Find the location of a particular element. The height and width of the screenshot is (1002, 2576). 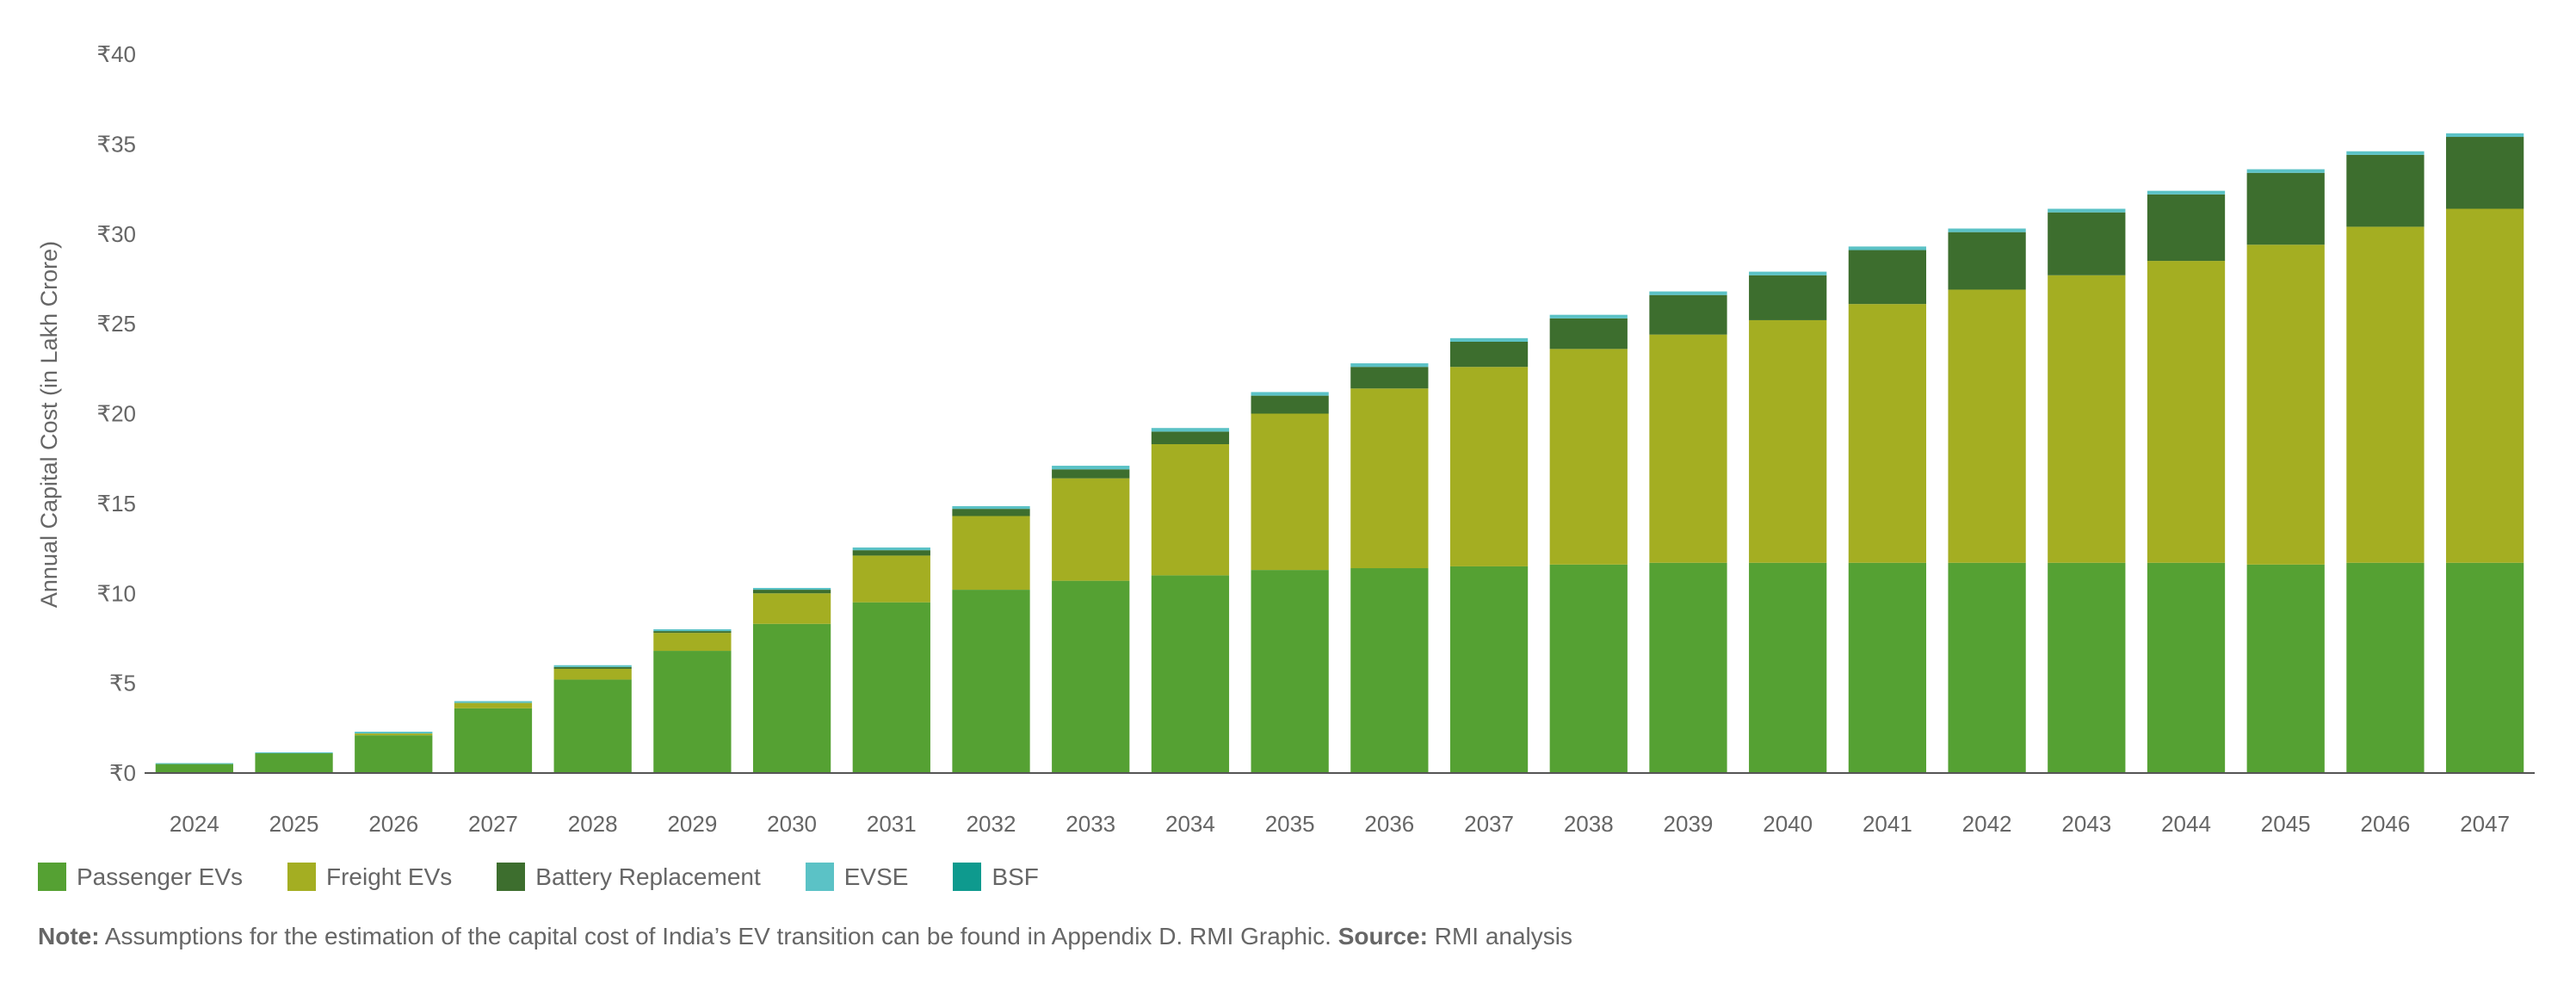

x-tick-label: 2038 is located at coordinates (1589, 824).